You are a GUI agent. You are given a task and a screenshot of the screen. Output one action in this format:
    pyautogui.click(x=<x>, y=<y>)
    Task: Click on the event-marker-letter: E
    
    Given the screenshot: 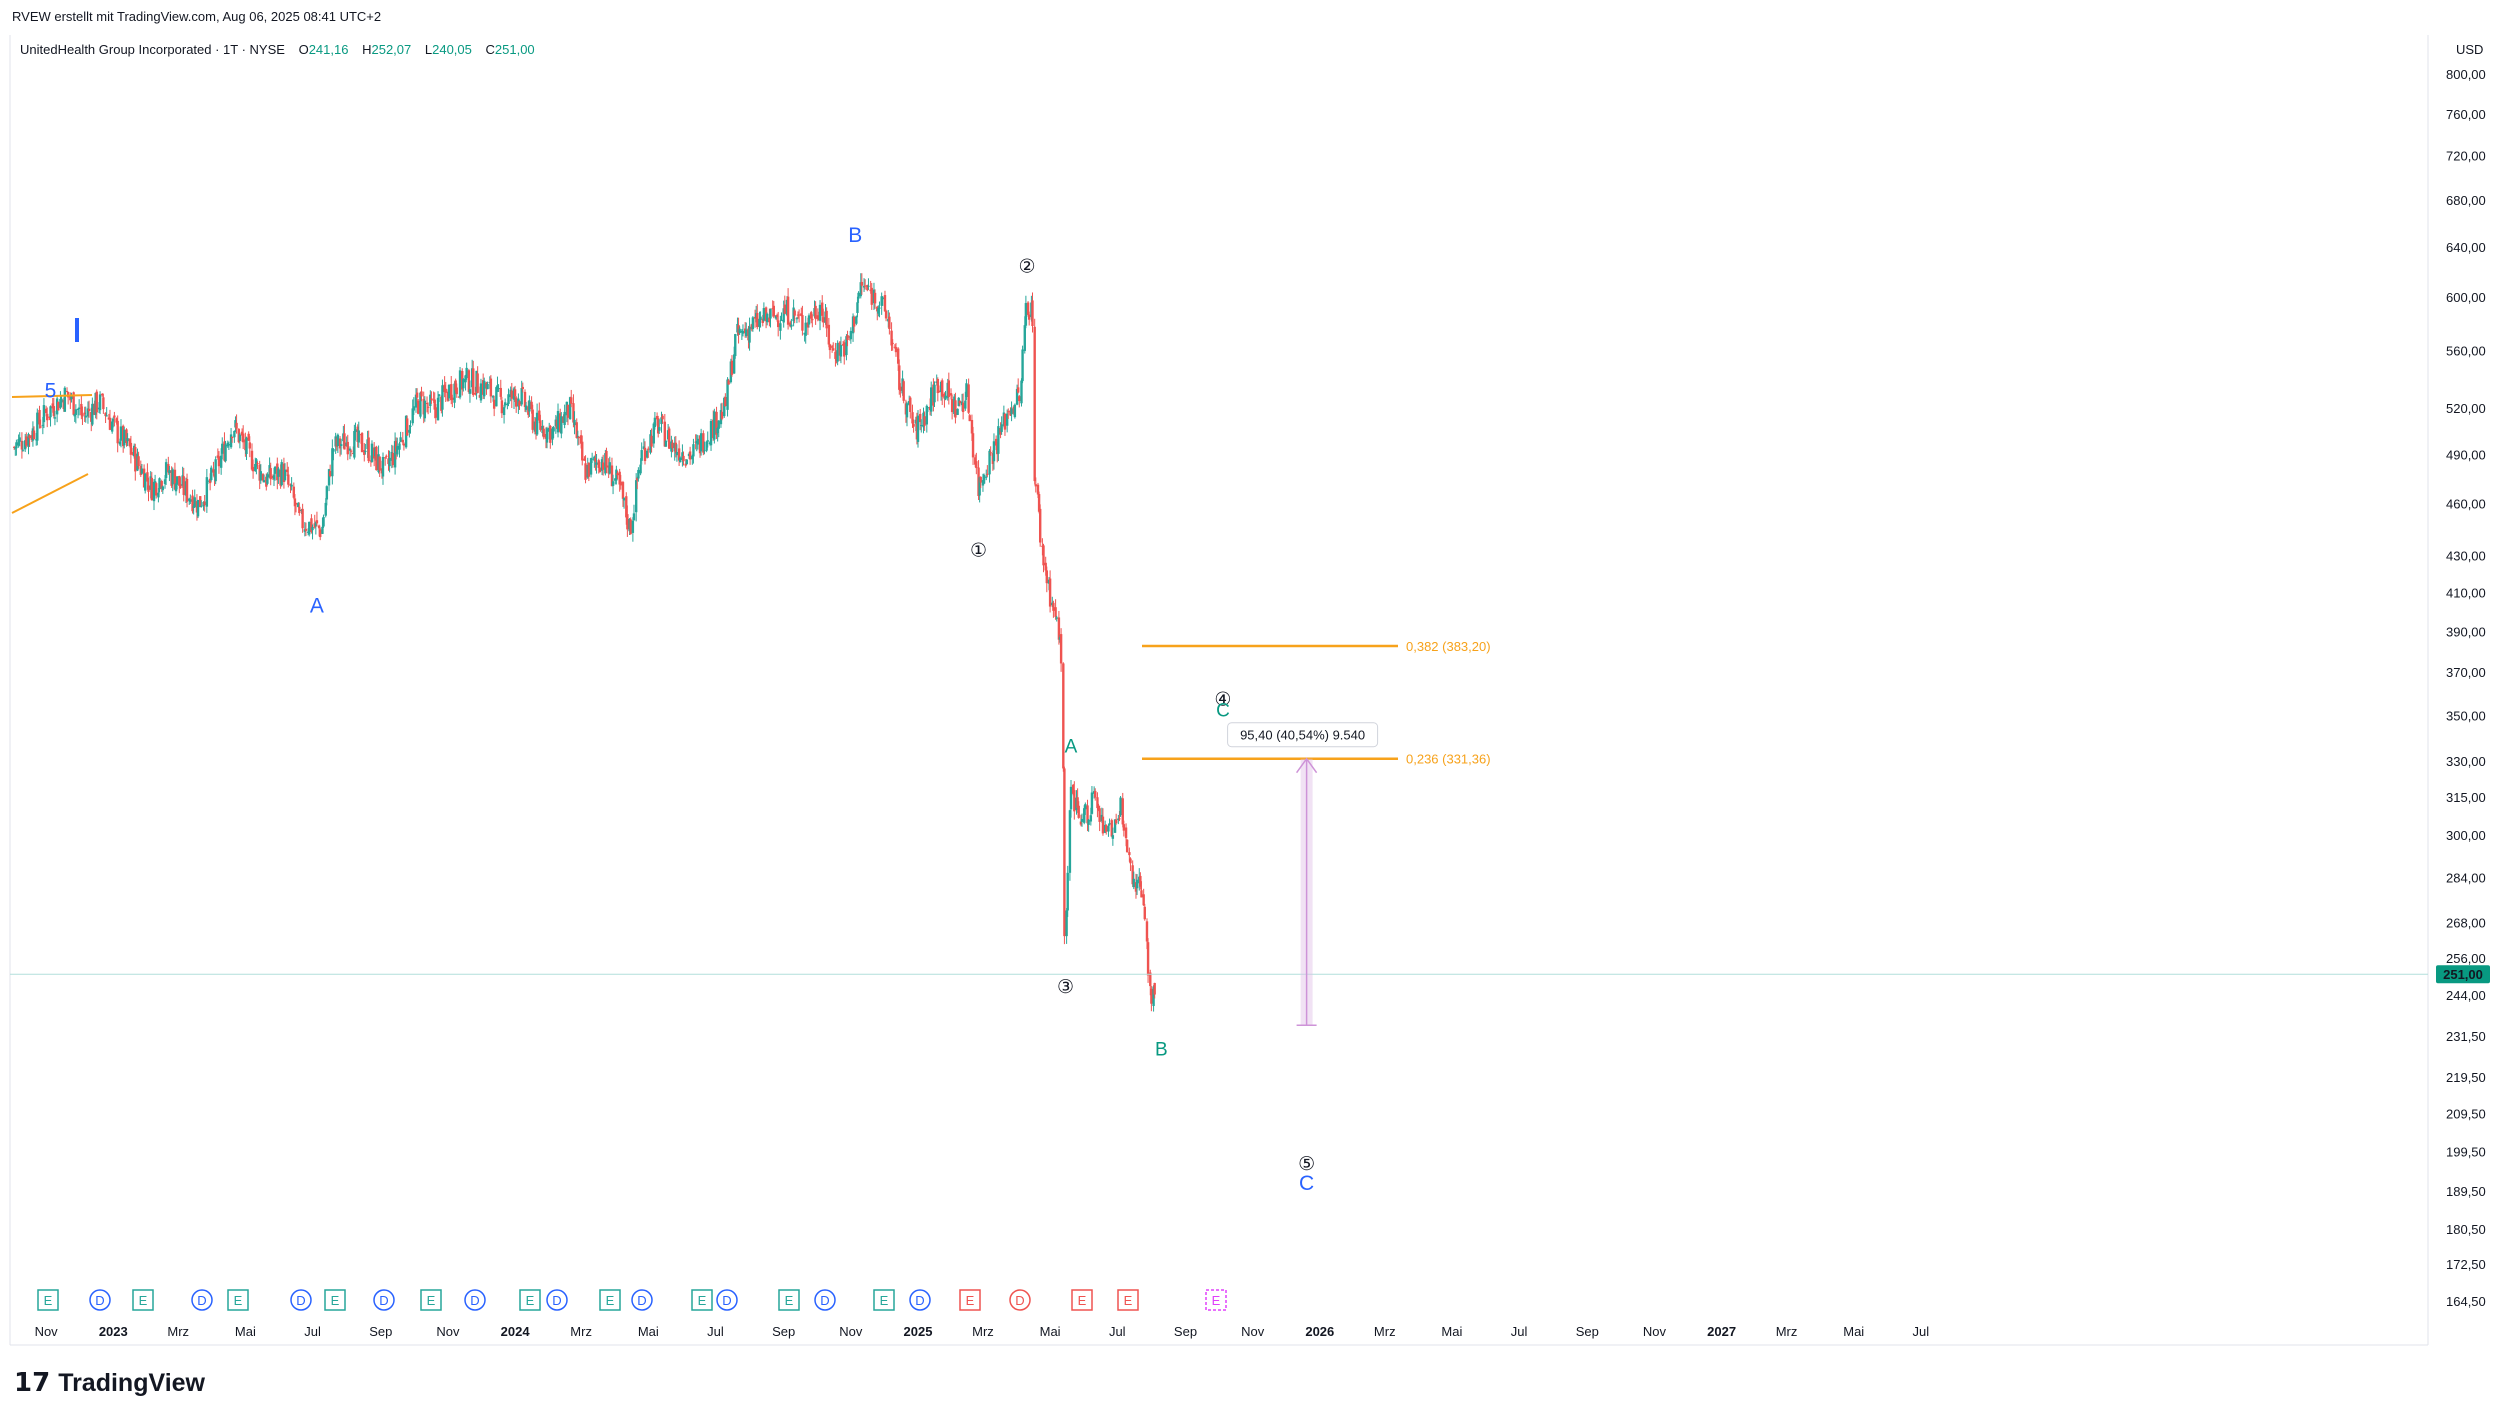 What is the action you would take?
    pyautogui.click(x=610, y=1300)
    